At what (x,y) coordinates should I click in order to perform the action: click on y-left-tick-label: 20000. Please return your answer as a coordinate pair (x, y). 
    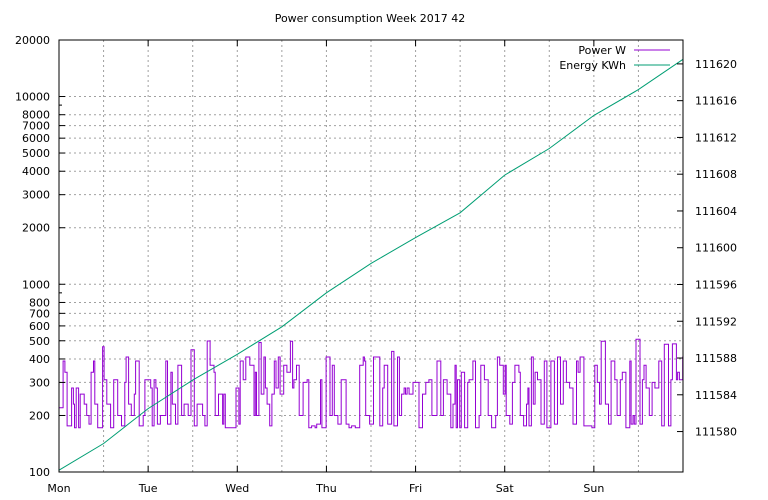
    Looking at the image, I should click on (32, 40).